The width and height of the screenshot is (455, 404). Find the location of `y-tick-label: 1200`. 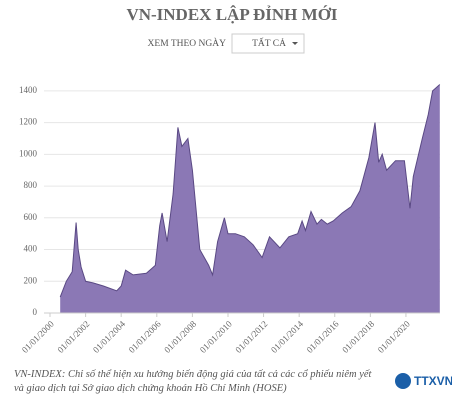

y-tick-label: 1200 is located at coordinates (28, 122).